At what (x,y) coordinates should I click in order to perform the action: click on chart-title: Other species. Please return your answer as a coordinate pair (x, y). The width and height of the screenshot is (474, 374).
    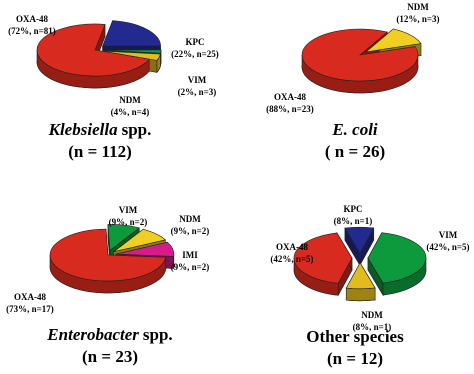
    Looking at the image, I should click on (355, 336).